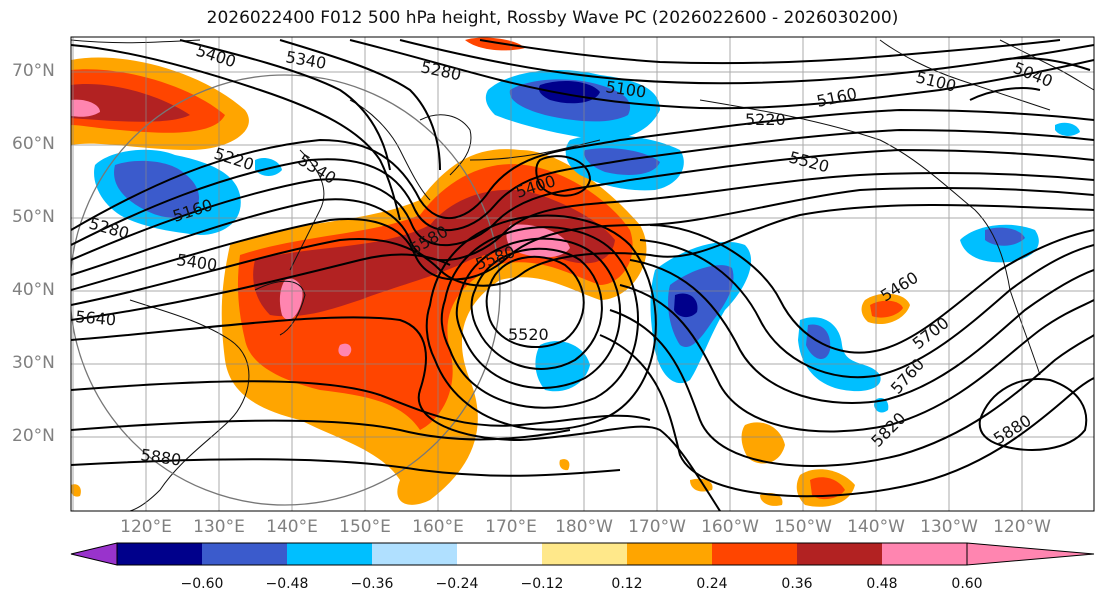 This screenshot has height=604, width=1105. Describe the element at coordinates (1022, 527) in the screenshot. I see `lon-label: 120°W` at that location.